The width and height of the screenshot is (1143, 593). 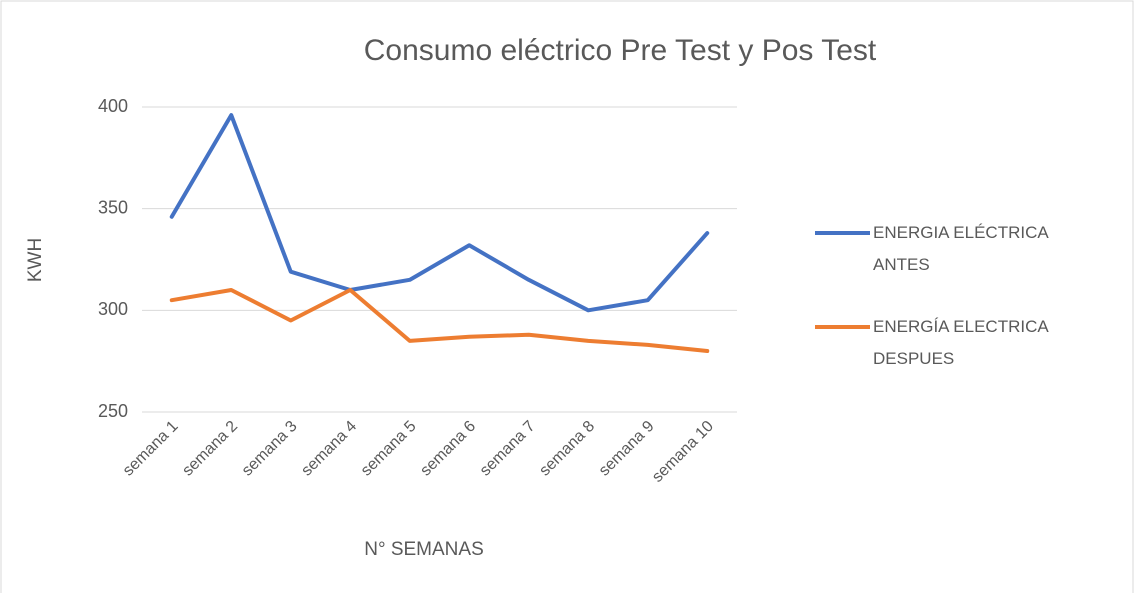 What do you see at coordinates (35, 260) in the screenshot?
I see `y-axis-label: KWH` at bounding box center [35, 260].